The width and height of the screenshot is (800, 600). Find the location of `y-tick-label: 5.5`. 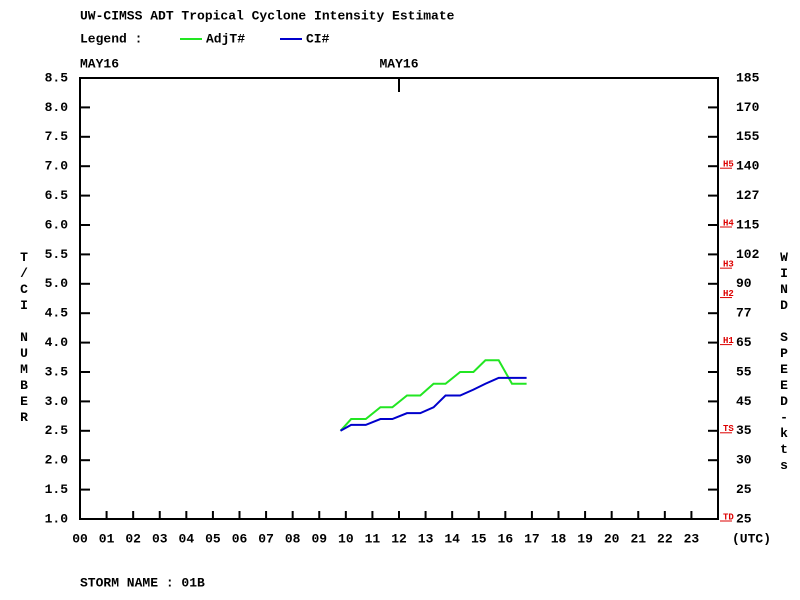

y-tick-label: 5.5 is located at coordinates (57, 254).